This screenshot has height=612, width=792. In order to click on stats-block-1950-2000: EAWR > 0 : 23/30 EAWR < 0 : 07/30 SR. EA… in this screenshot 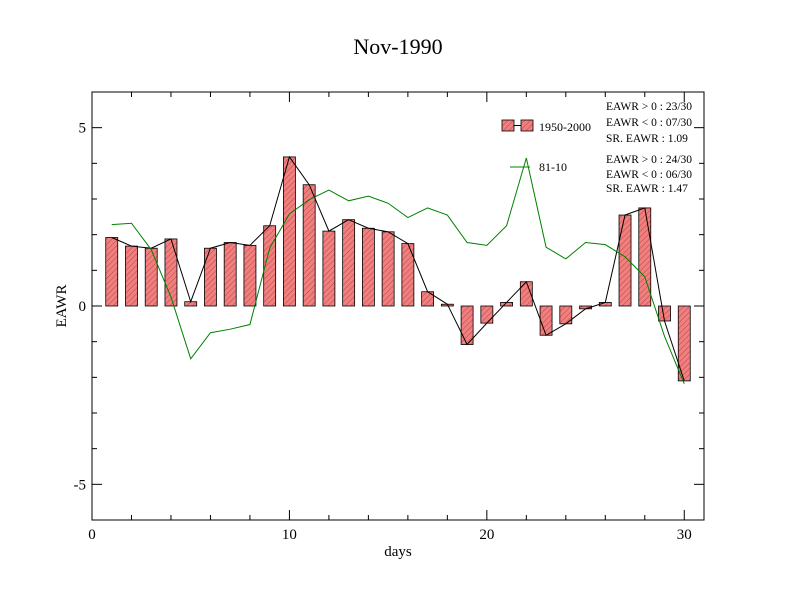, I will do `click(649, 123)`.